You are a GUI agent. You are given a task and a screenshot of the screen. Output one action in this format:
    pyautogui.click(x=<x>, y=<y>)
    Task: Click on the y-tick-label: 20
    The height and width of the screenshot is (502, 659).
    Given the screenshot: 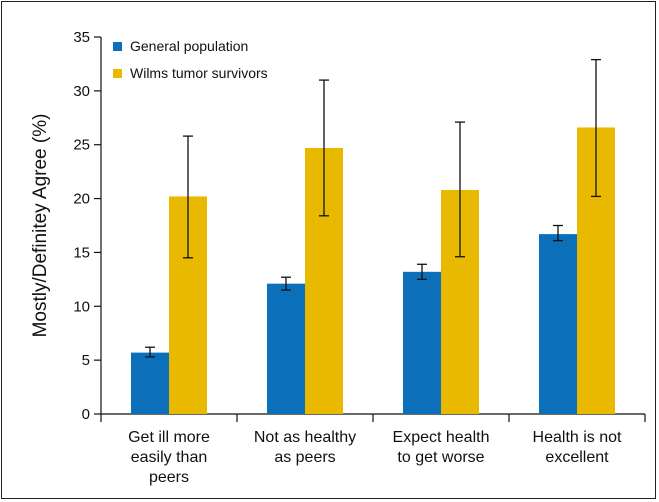 What is the action you would take?
    pyautogui.click(x=81, y=199)
    